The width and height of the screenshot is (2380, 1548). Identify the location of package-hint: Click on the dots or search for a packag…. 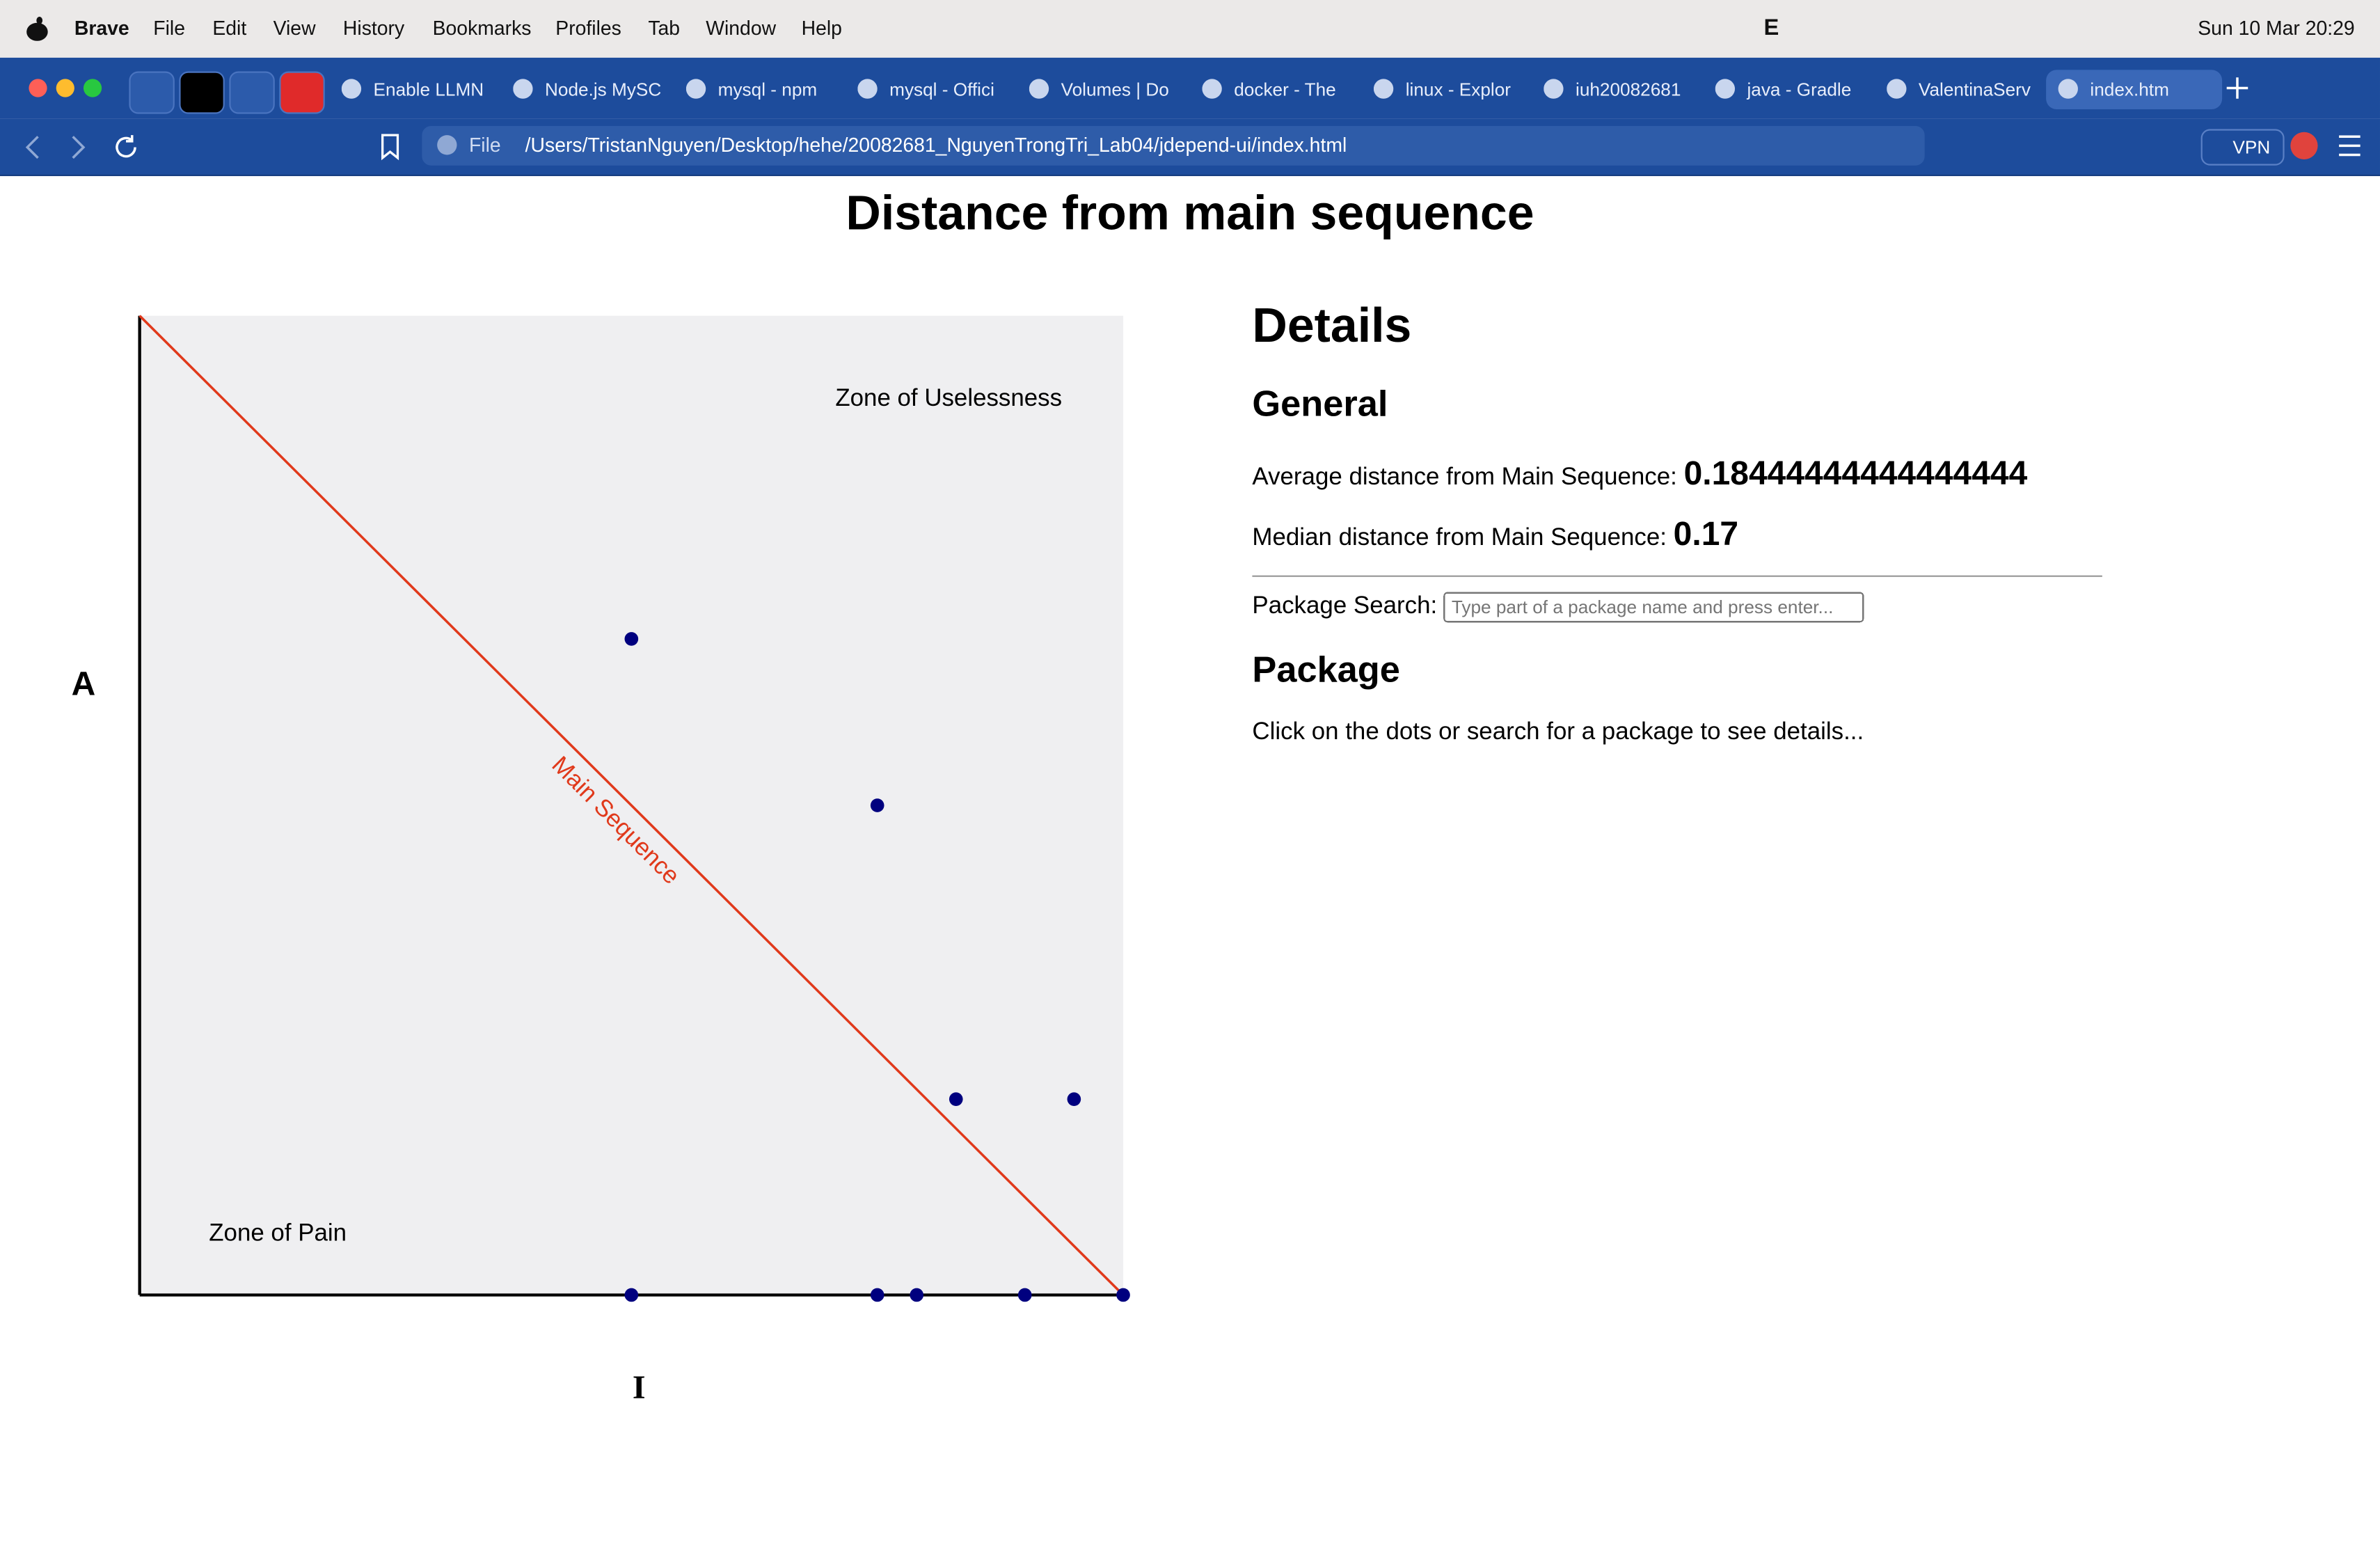
(1558, 732).